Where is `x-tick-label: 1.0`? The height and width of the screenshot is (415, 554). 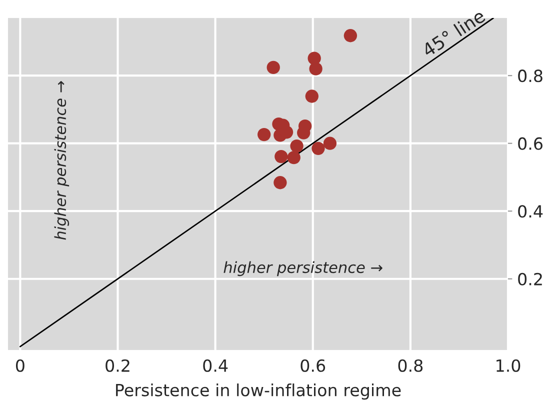 x-tick-label: 1.0 is located at coordinates (508, 365).